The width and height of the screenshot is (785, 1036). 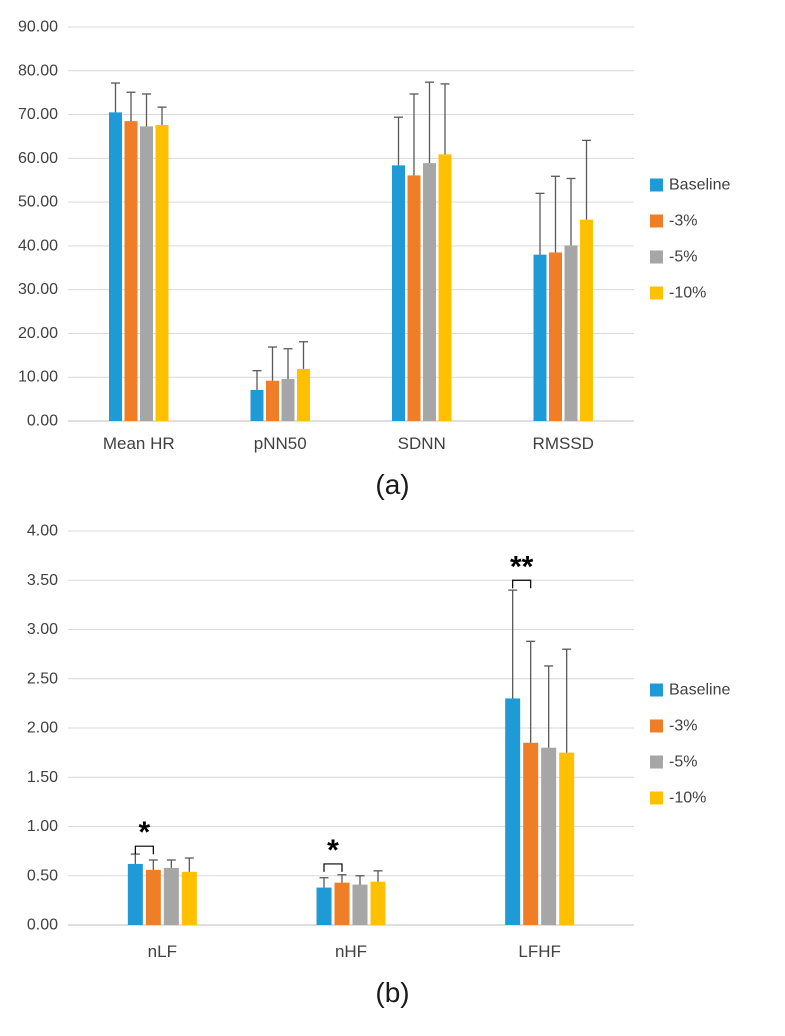 What do you see at coordinates (539, 951) in the screenshot?
I see `x-category-label: LFHF` at bounding box center [539, 951].